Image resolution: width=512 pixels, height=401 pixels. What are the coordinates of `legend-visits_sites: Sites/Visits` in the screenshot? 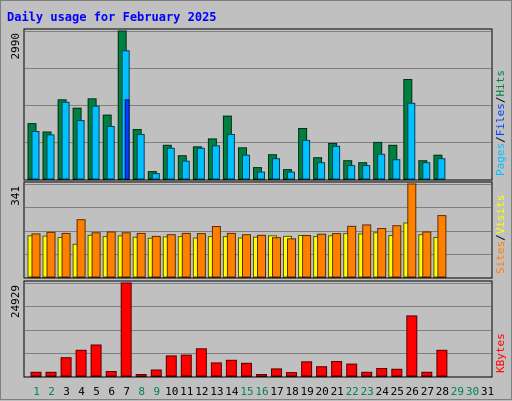 It's located at (500, 235).